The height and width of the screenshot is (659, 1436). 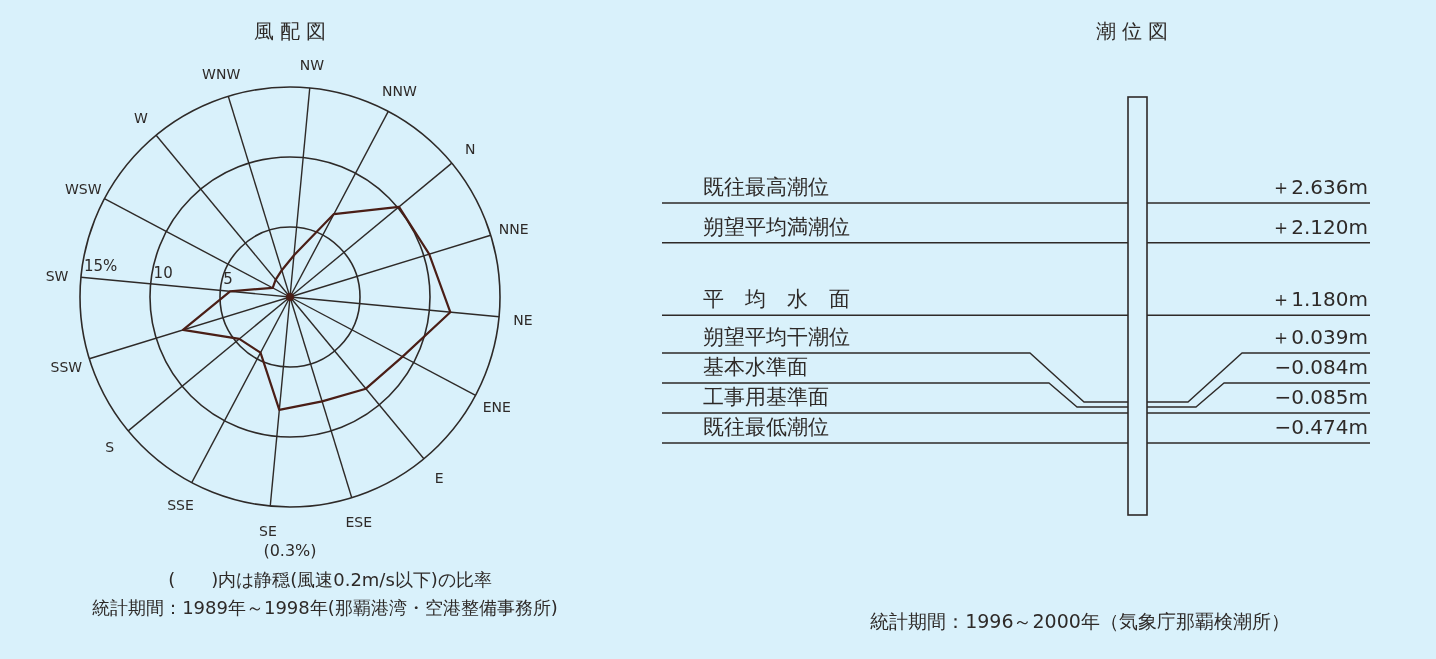 I want to click on text: ( )内は静穏(風速0.2m/s以下)の比率, so click(x=330, y=579).